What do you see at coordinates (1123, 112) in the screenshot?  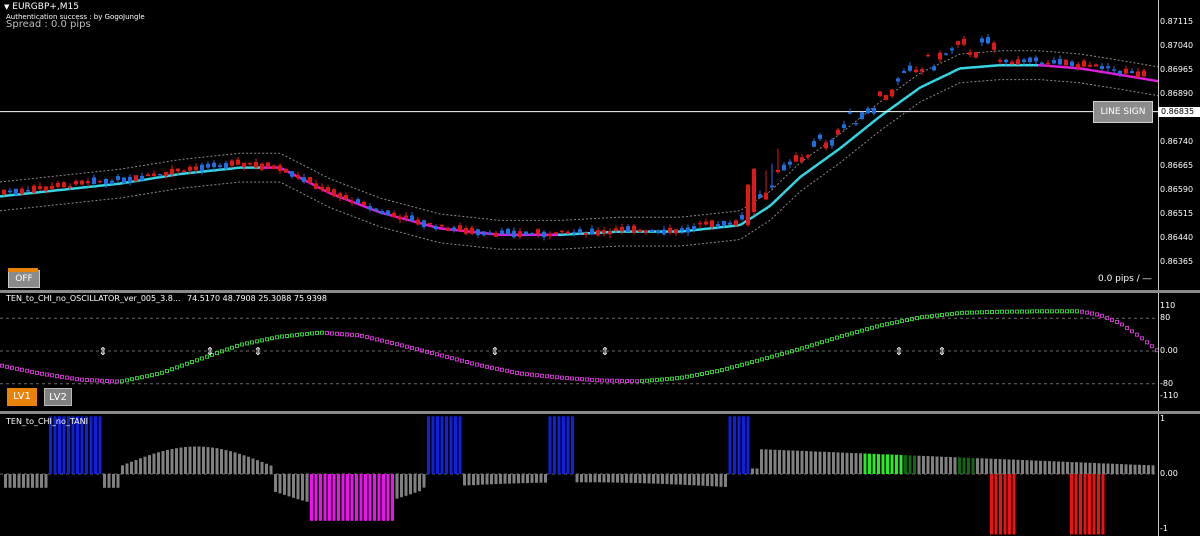 I see `line-sign-button: LINE SIGN` at bounding box center [1123, 112].